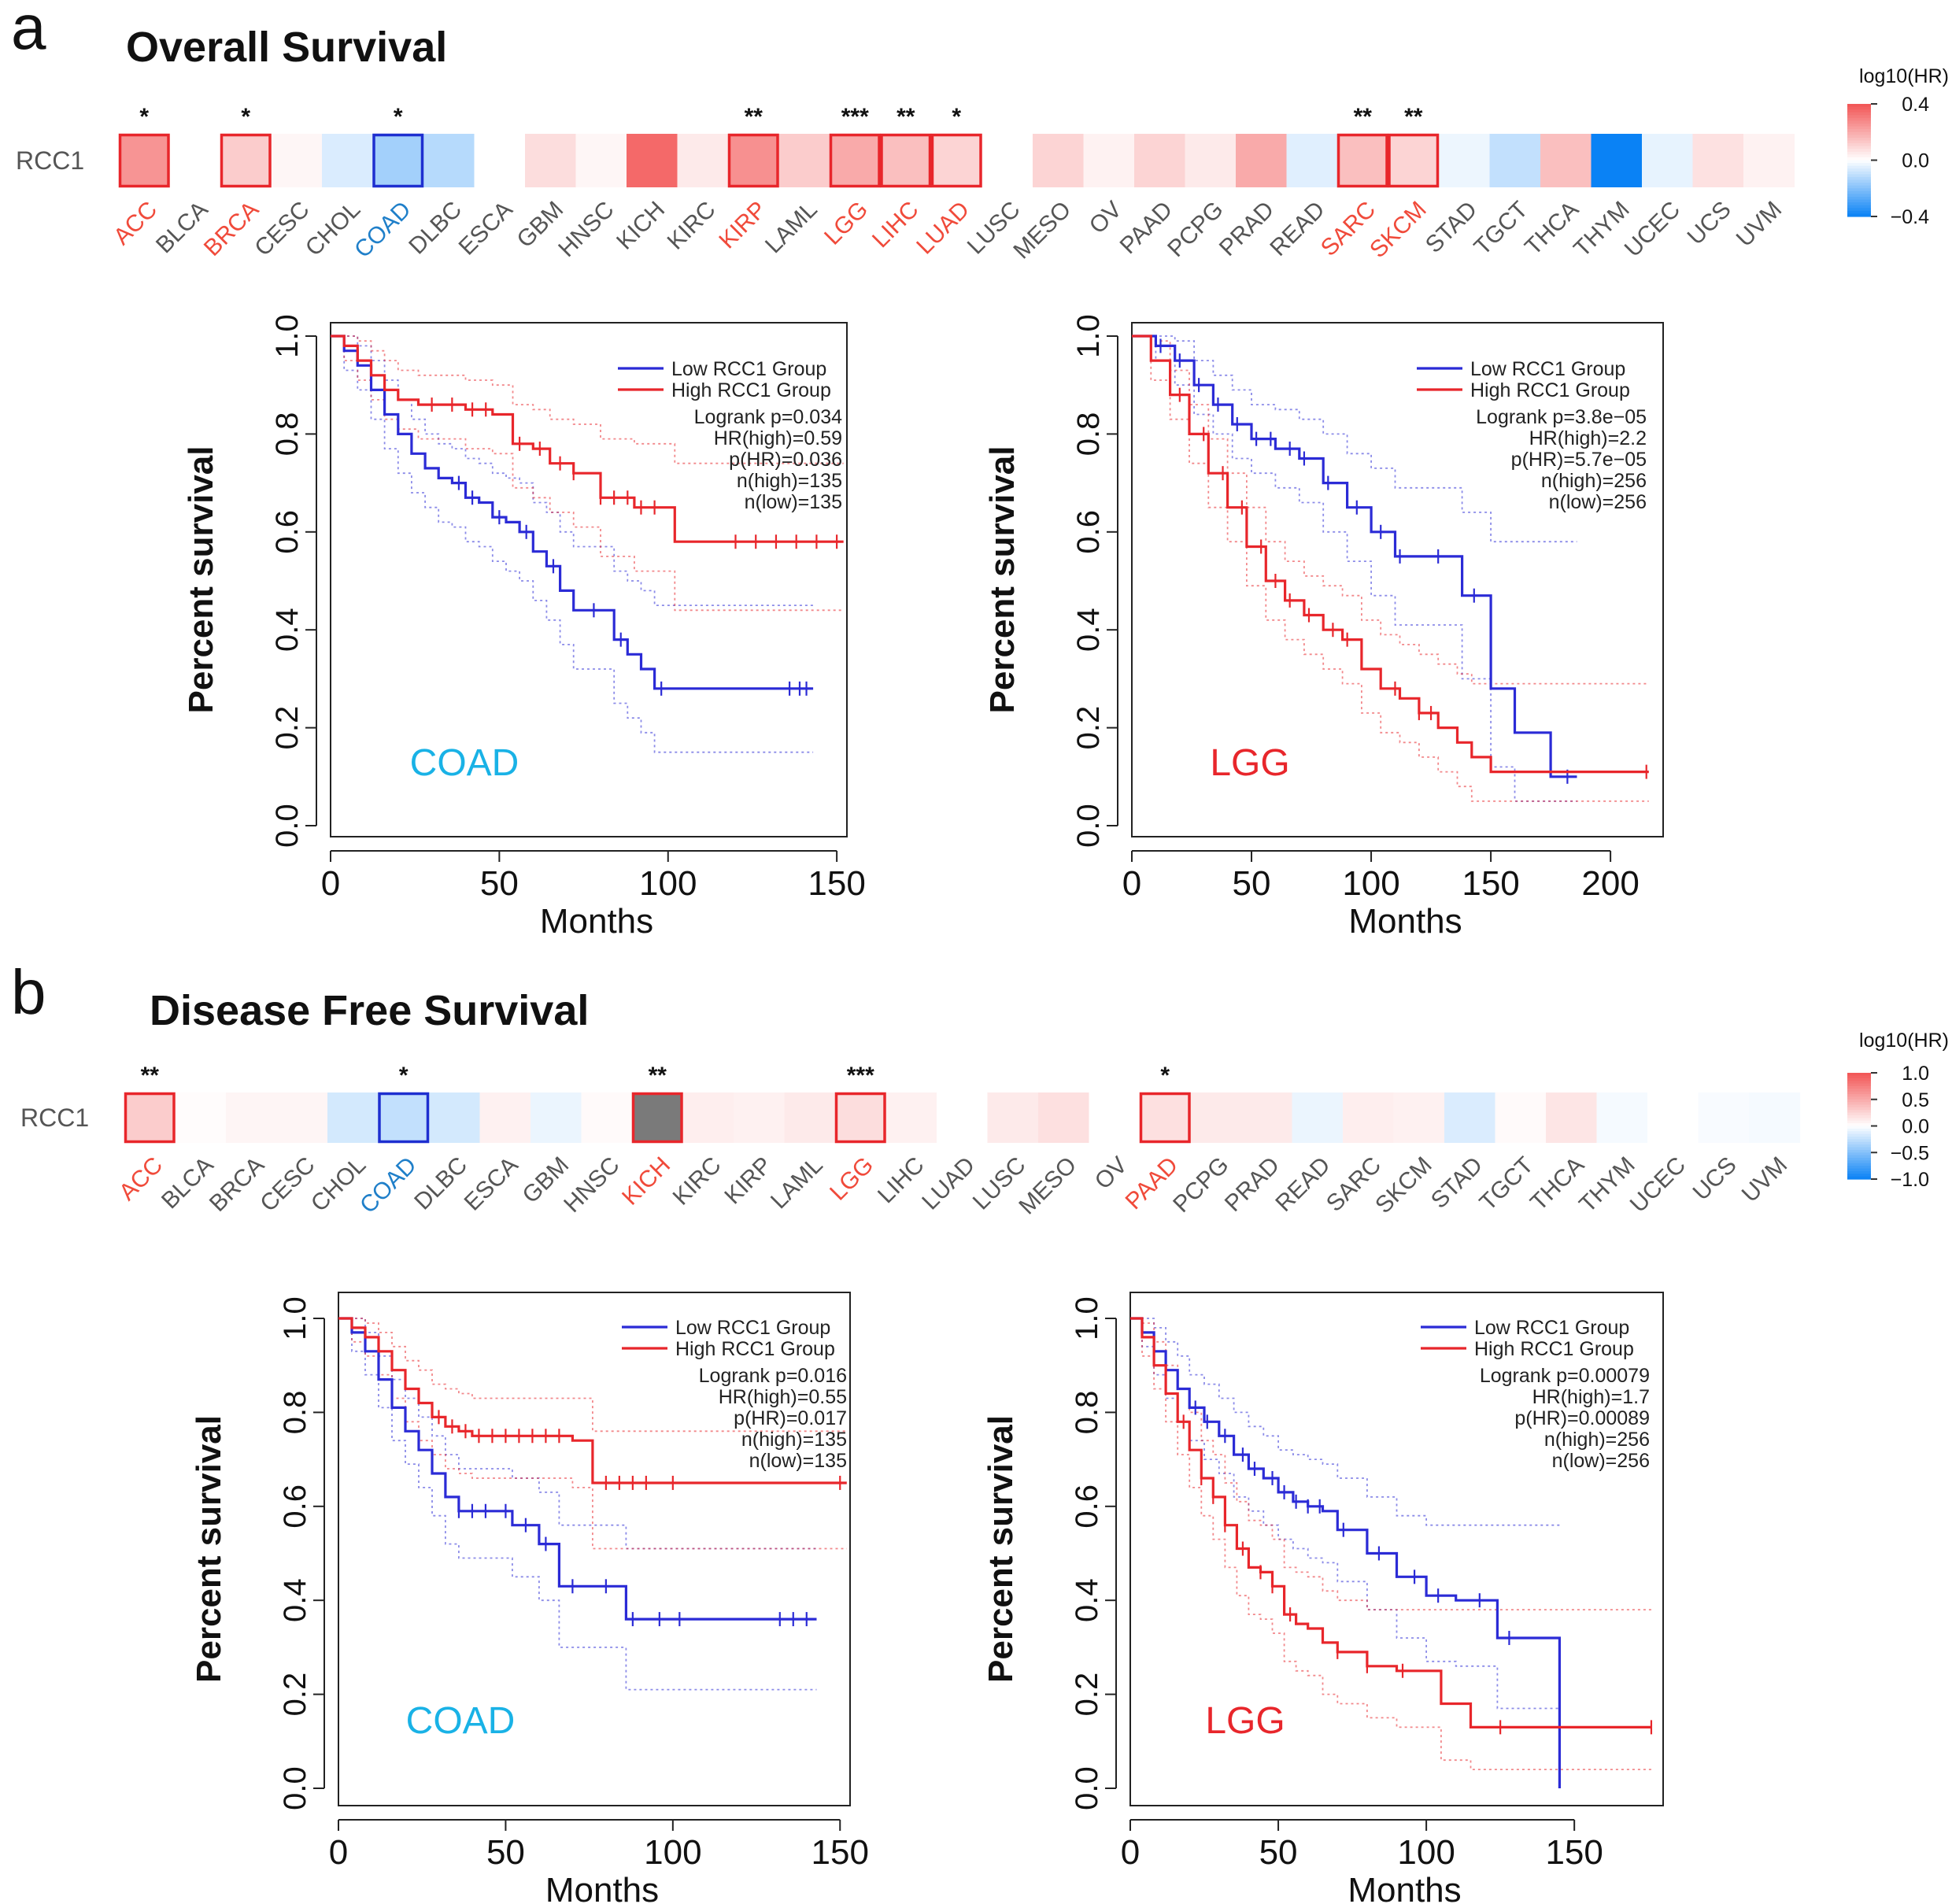  What do you see at coordinates (1594, 481) in the screenshot?
I see `km-legend-stat: n(high)=256` at bounding box center [1594, 481].